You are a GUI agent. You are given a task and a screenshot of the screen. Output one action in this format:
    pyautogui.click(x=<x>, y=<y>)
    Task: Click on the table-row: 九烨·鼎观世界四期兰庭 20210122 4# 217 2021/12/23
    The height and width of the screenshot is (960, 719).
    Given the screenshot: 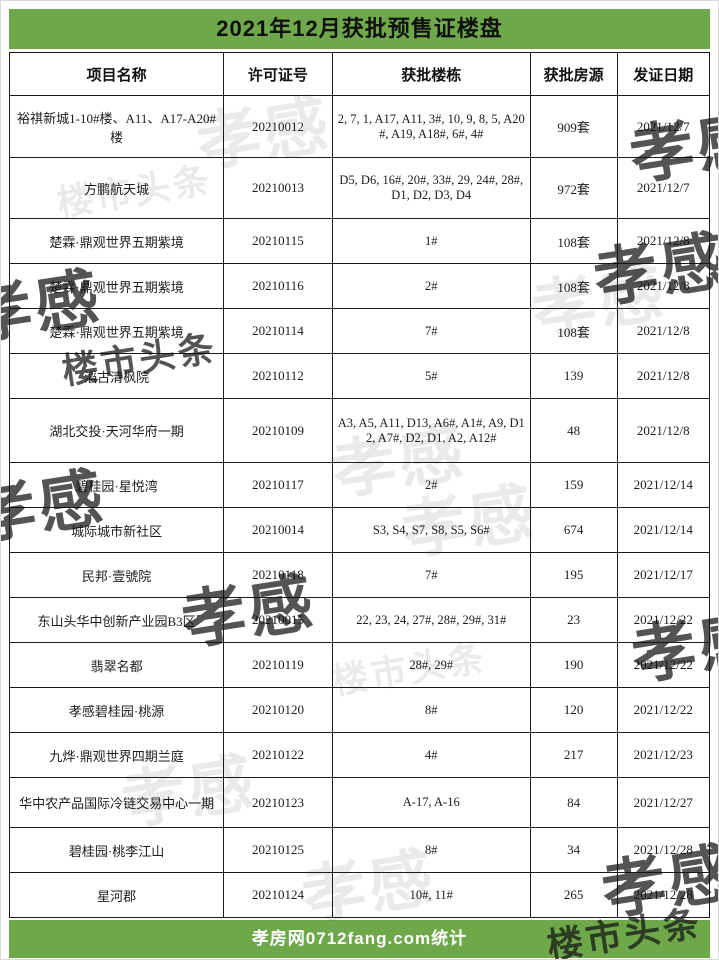 What is the action you would take?
    pyautogui.click(x=359, y=755)
    